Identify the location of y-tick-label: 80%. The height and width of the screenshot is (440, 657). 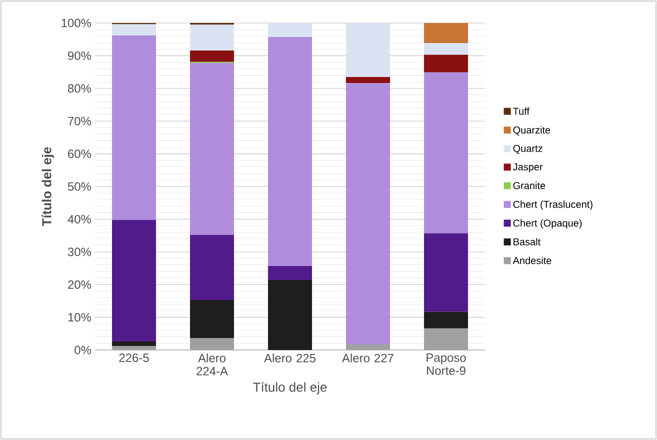
(80, 88).